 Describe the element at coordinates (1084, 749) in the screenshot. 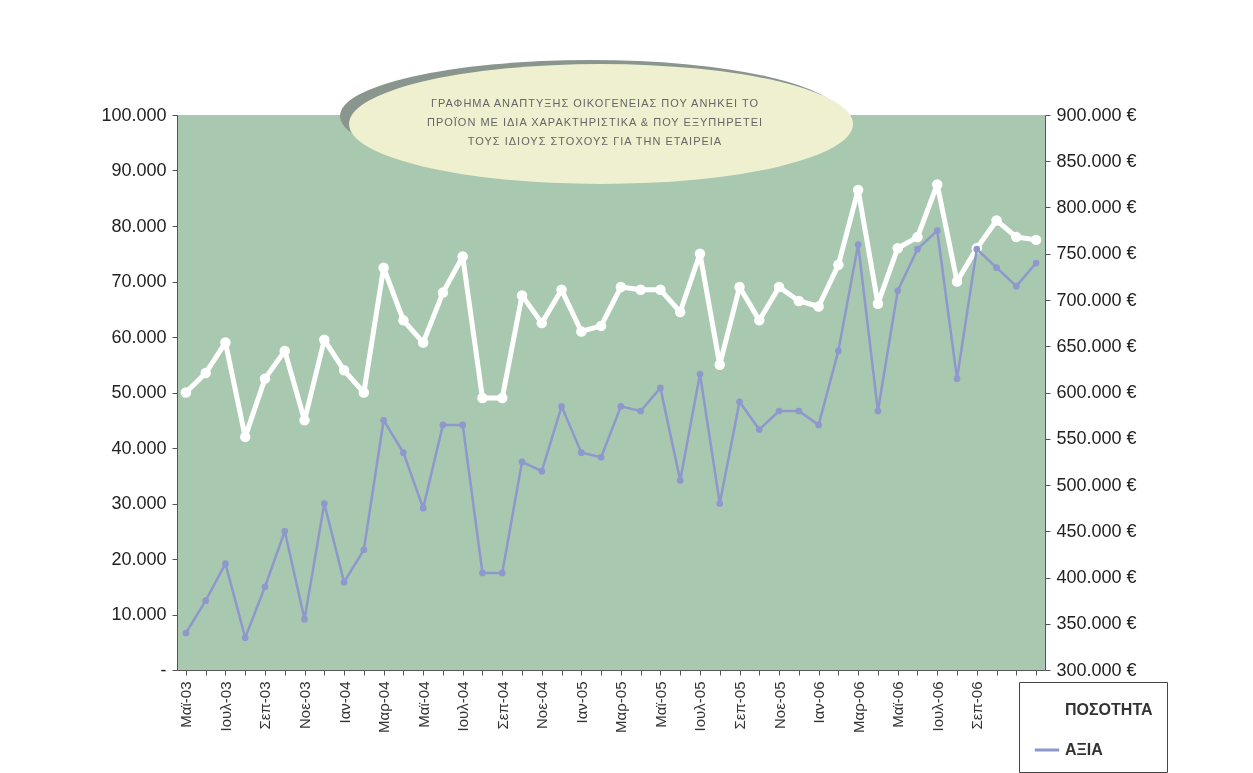

I see `legend-label: ΑΞΙΑ` at that location.